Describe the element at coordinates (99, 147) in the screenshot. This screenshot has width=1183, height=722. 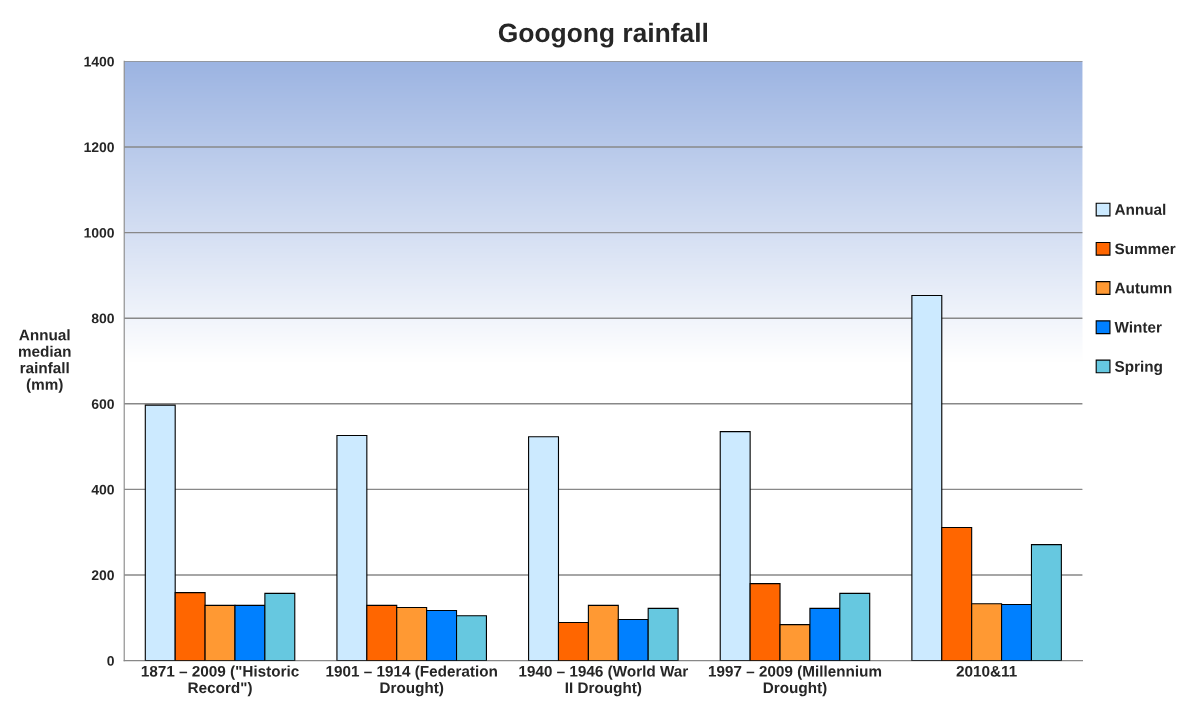
I see `y-tick-label: 1200` at that location.